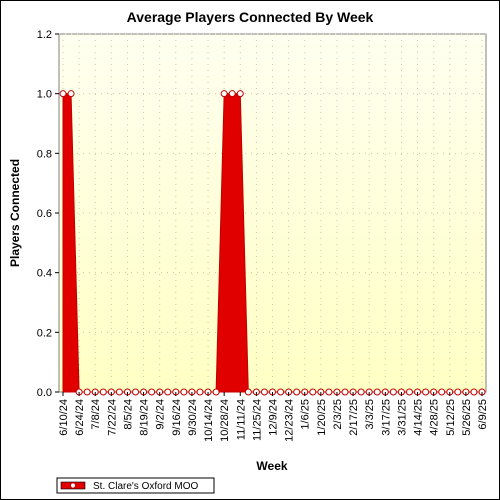 This screenshot has width=500, height=500. I want to click on x-tick-label: 12/9/24, so click(274, 417).